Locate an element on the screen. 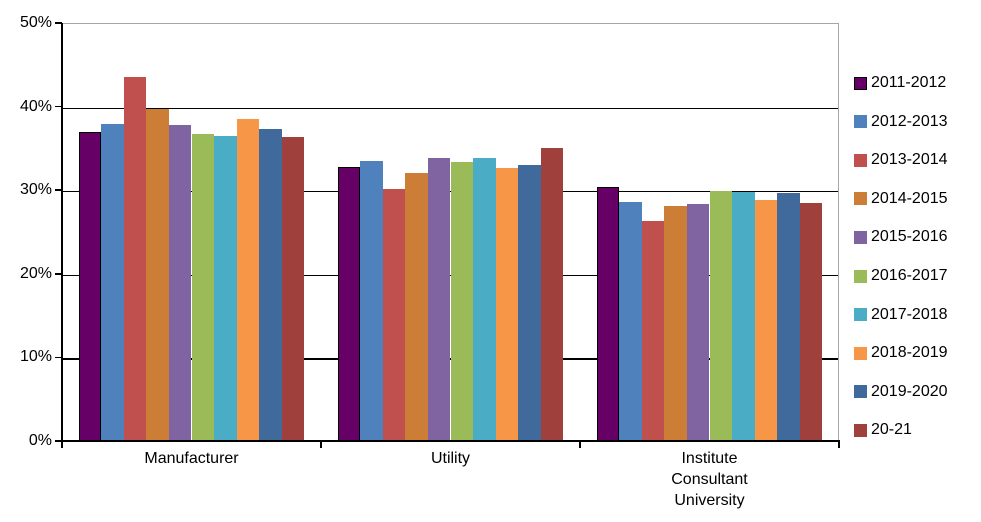  legend-item-2013-2014: 2013-2014 is located at coordinates (901, 160).